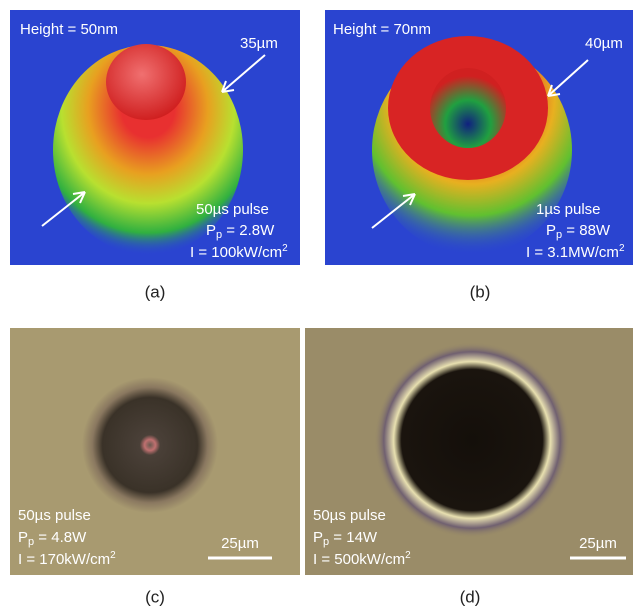 The width and height of the screenshot is (633, 608). What do you see at coordinates (155, 596) in the screenshot?
I see `caption: (c)` at bounding box center [155, 596].